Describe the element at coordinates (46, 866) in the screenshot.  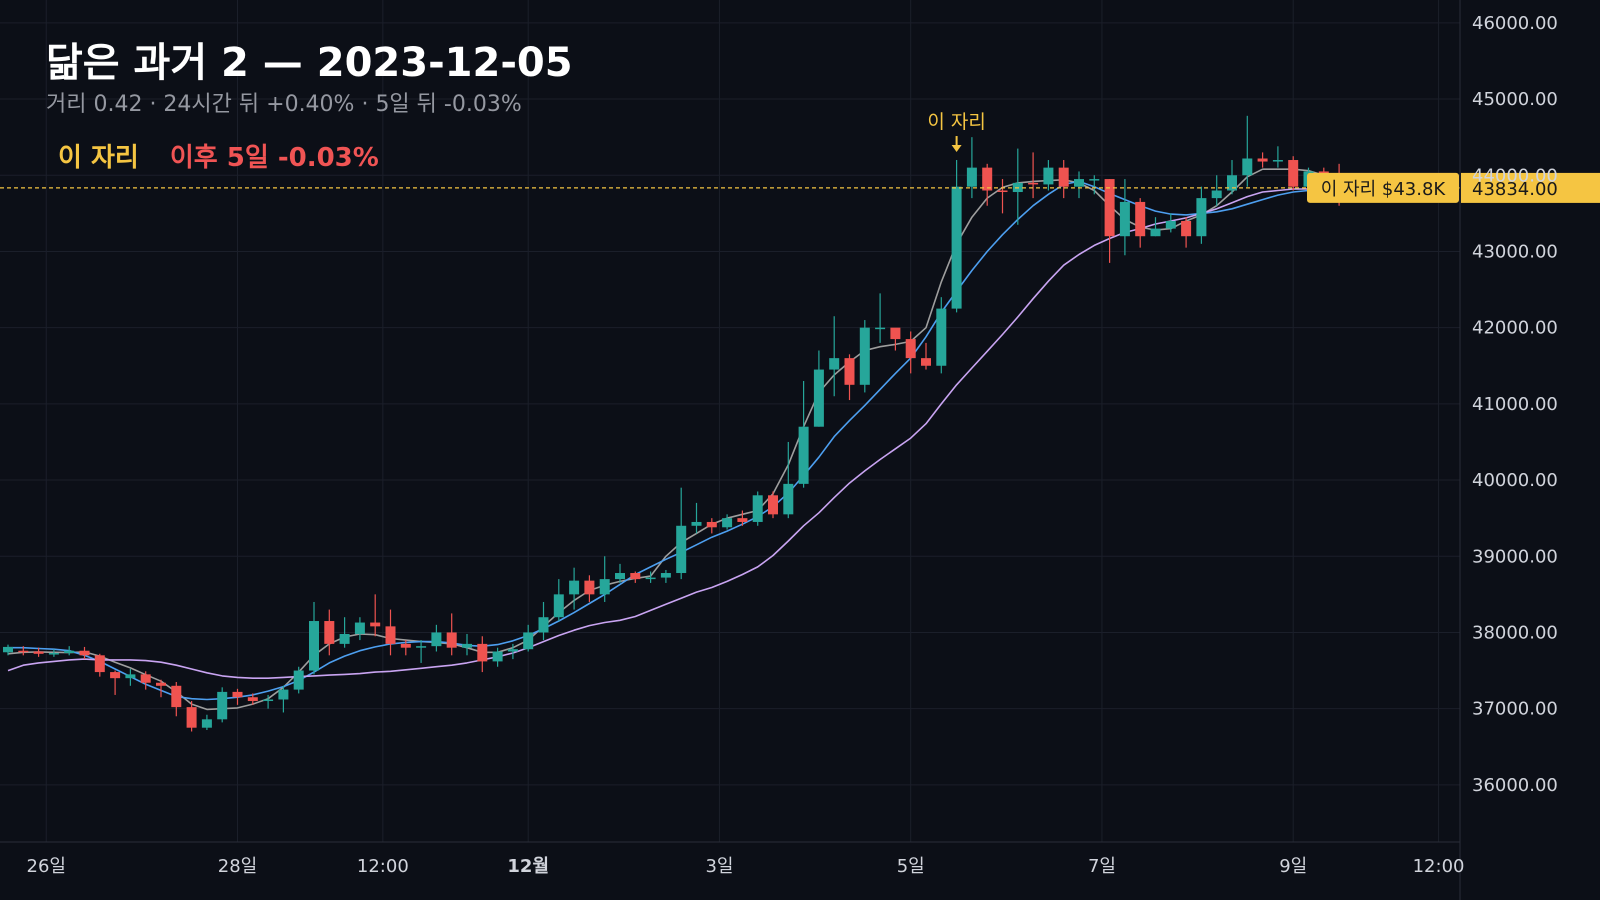
I see `time-tick-label: 26일` at that location.